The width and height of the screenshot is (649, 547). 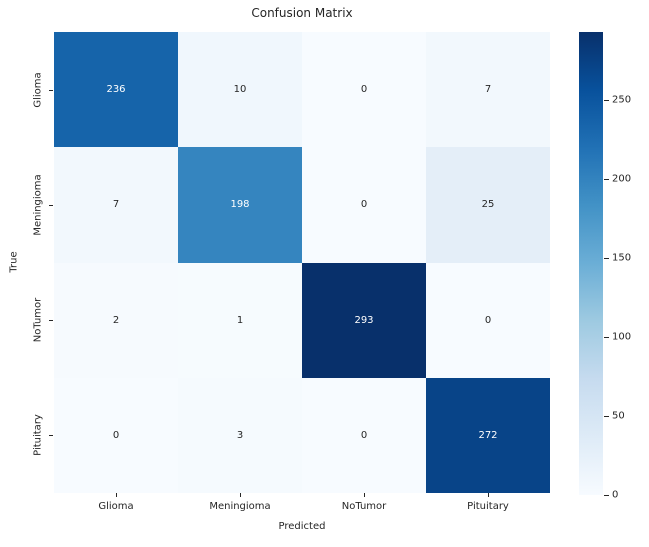 I want to click on heatmap-cell-Glioma-Glioma: 236, so click(x=116, y=90).